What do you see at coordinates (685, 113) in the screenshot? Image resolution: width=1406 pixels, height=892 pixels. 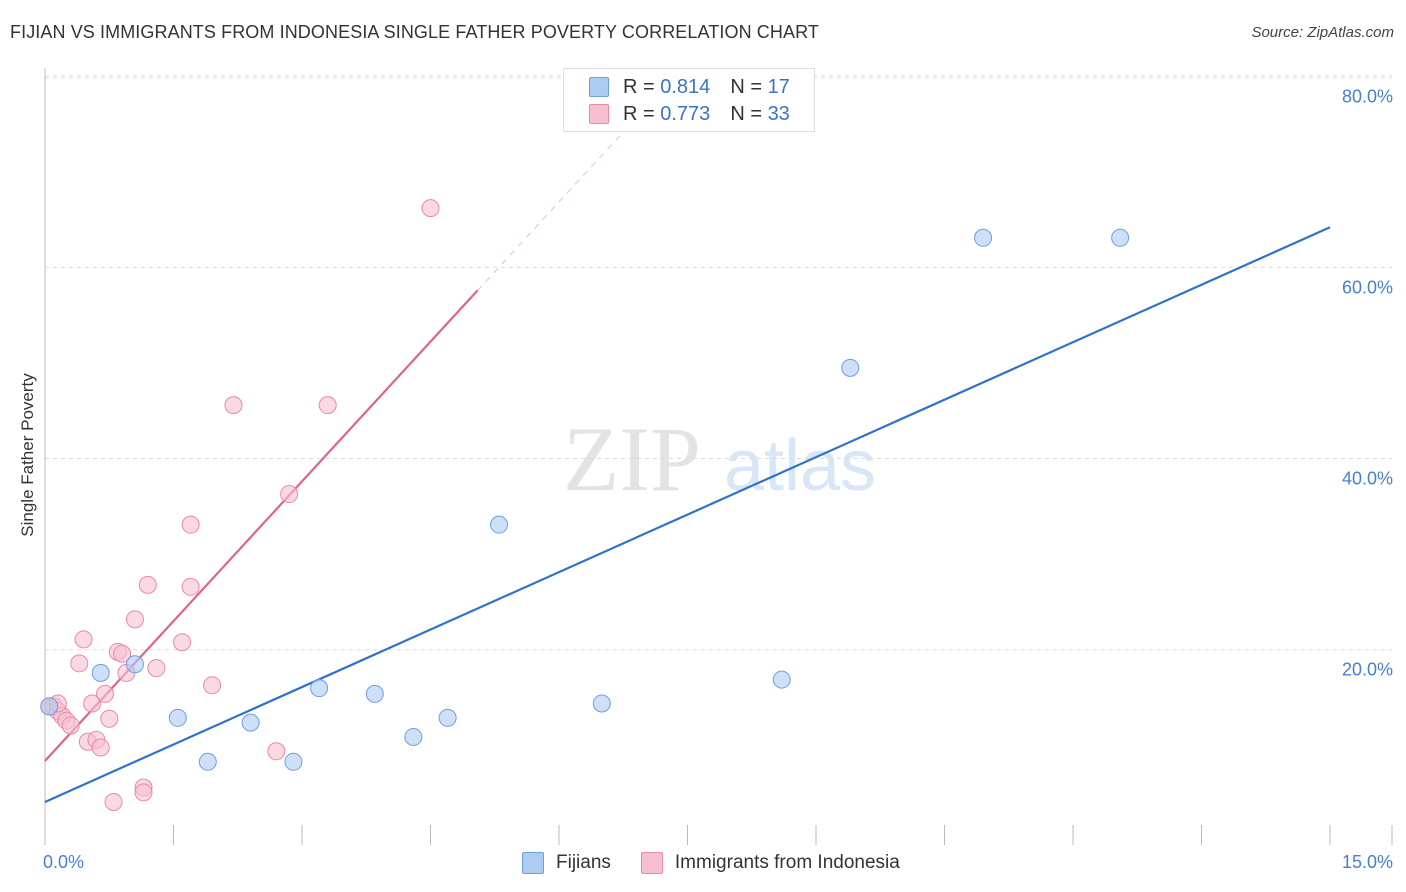 I see `legend-r-value: 0.773` at bounding box center [685, 113].